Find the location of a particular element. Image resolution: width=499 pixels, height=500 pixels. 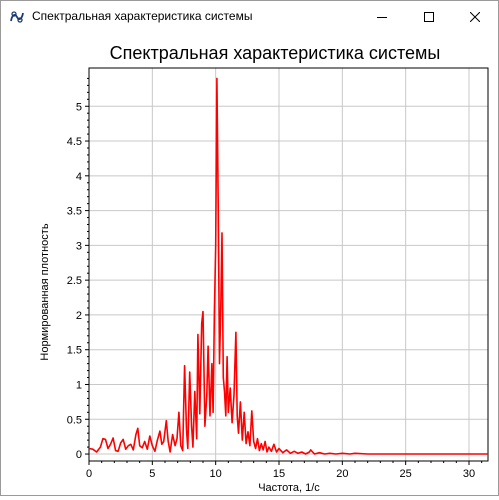

x-tick-label: 25 is located at coordinates (406, 474).